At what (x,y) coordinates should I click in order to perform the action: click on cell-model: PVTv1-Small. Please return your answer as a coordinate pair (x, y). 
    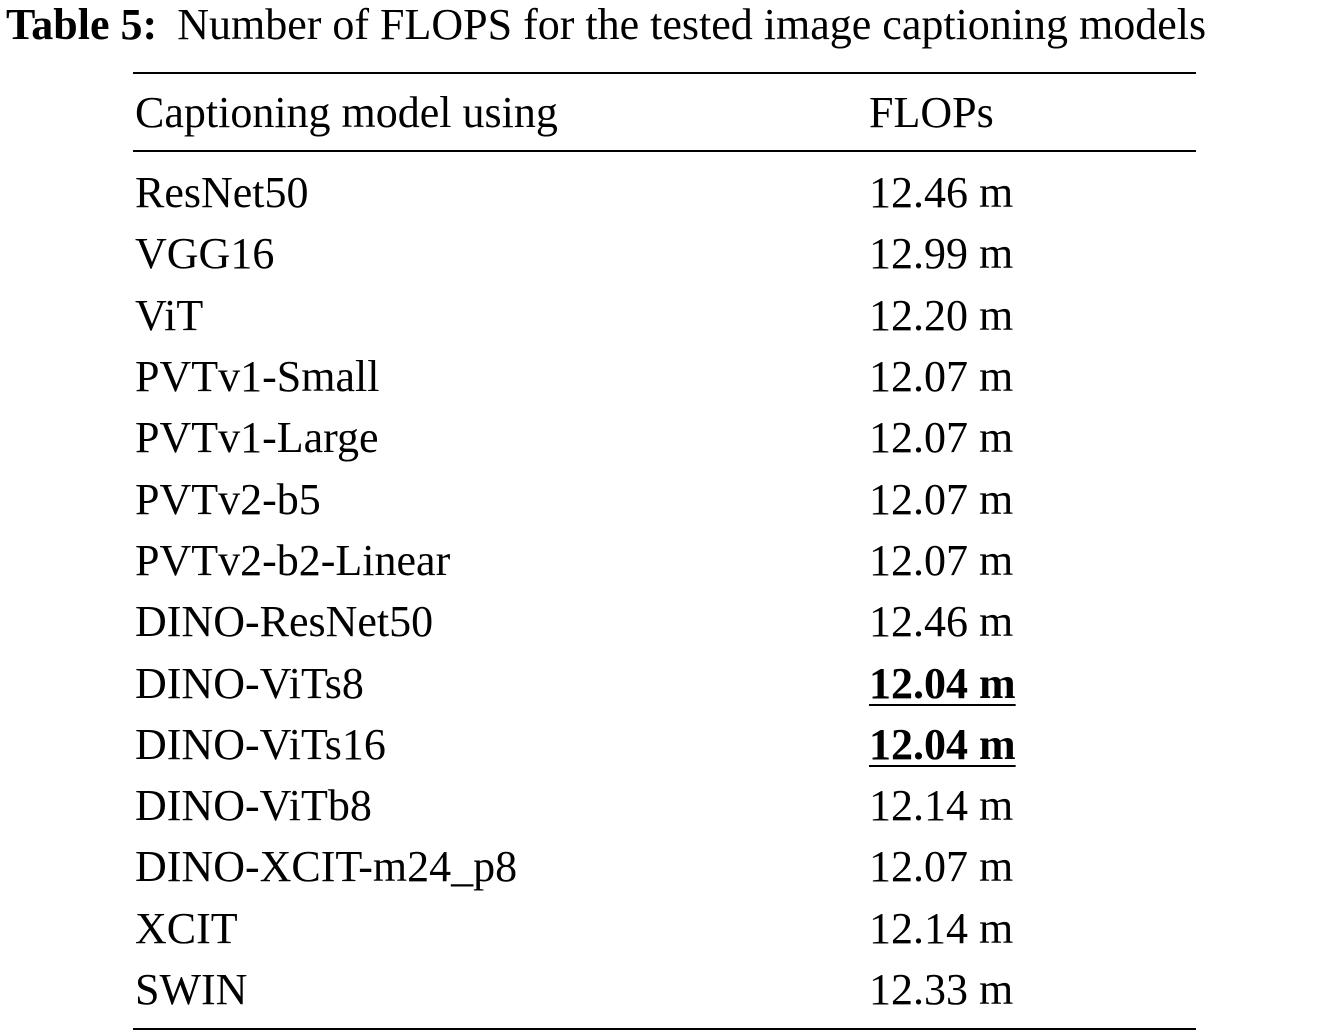
    Looking at the image, I should click on (257, 377).